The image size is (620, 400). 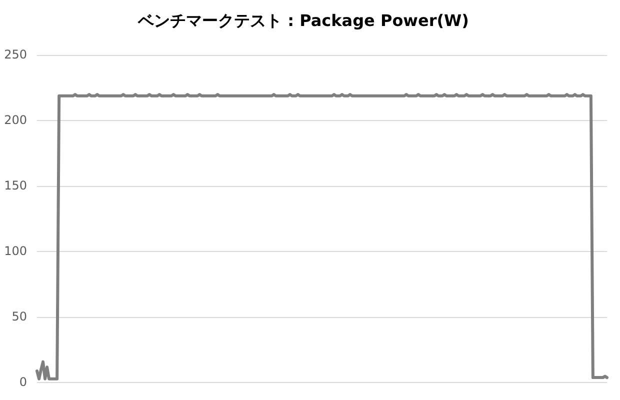 I want to click on y-tick-label: 50, so click(x=19, y=316).